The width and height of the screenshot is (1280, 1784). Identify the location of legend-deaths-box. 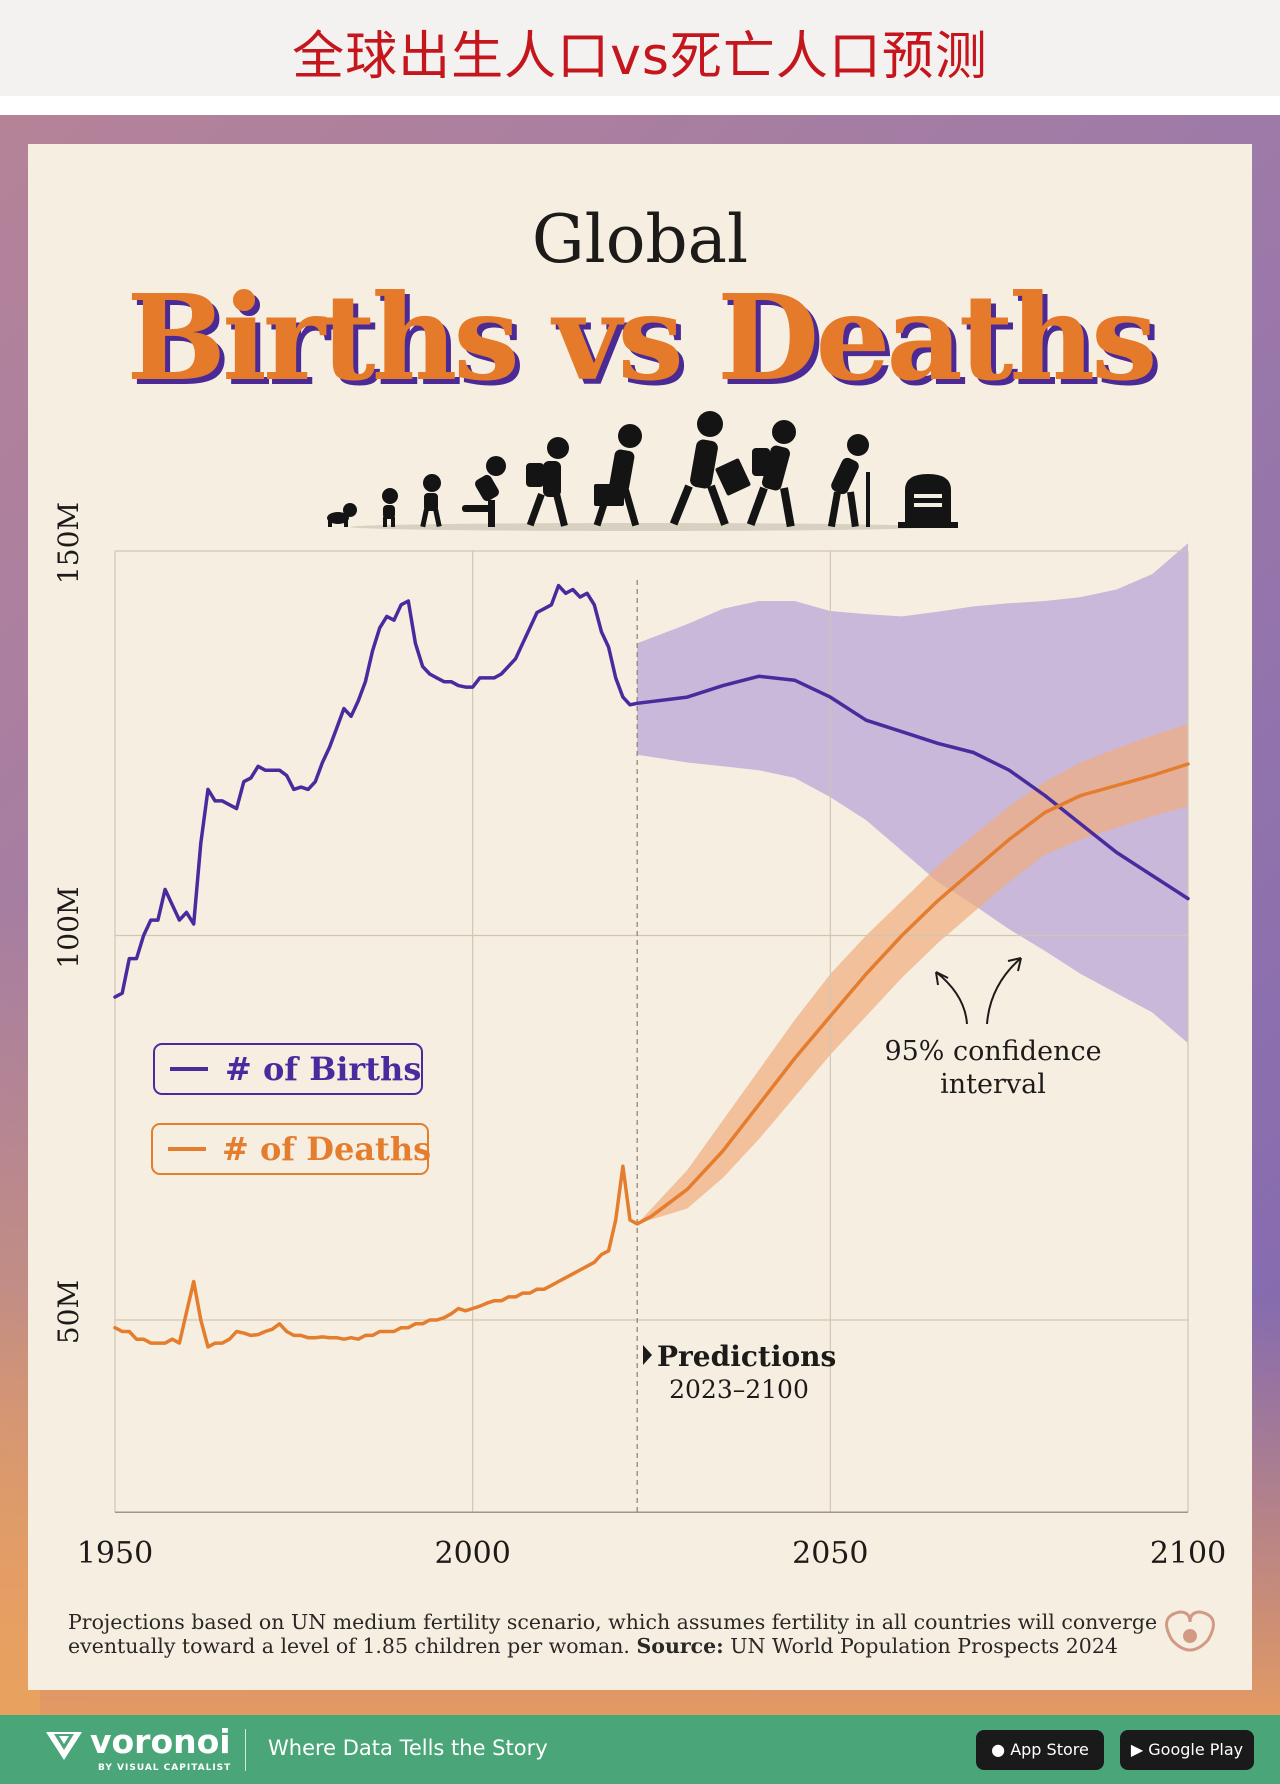
(290, 1149).